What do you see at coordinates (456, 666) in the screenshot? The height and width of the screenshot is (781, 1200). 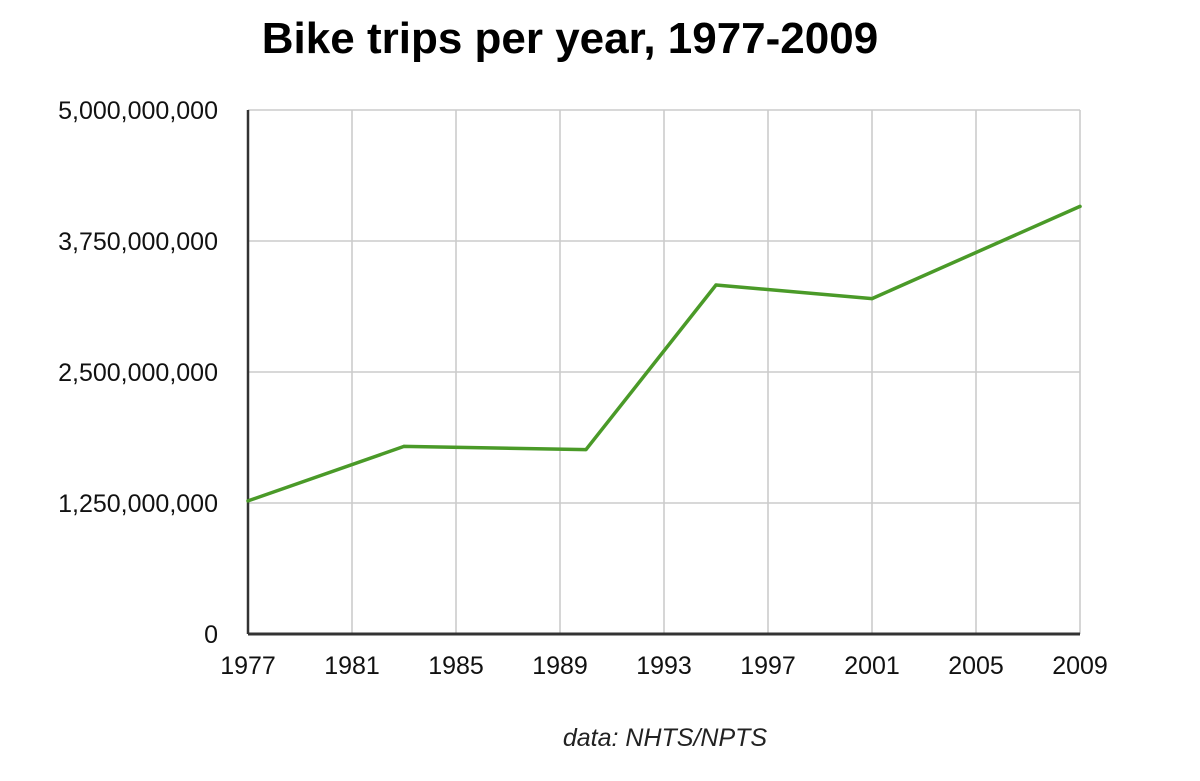 I see `x-tick-label: 1985` at bounding box center [456, 666].